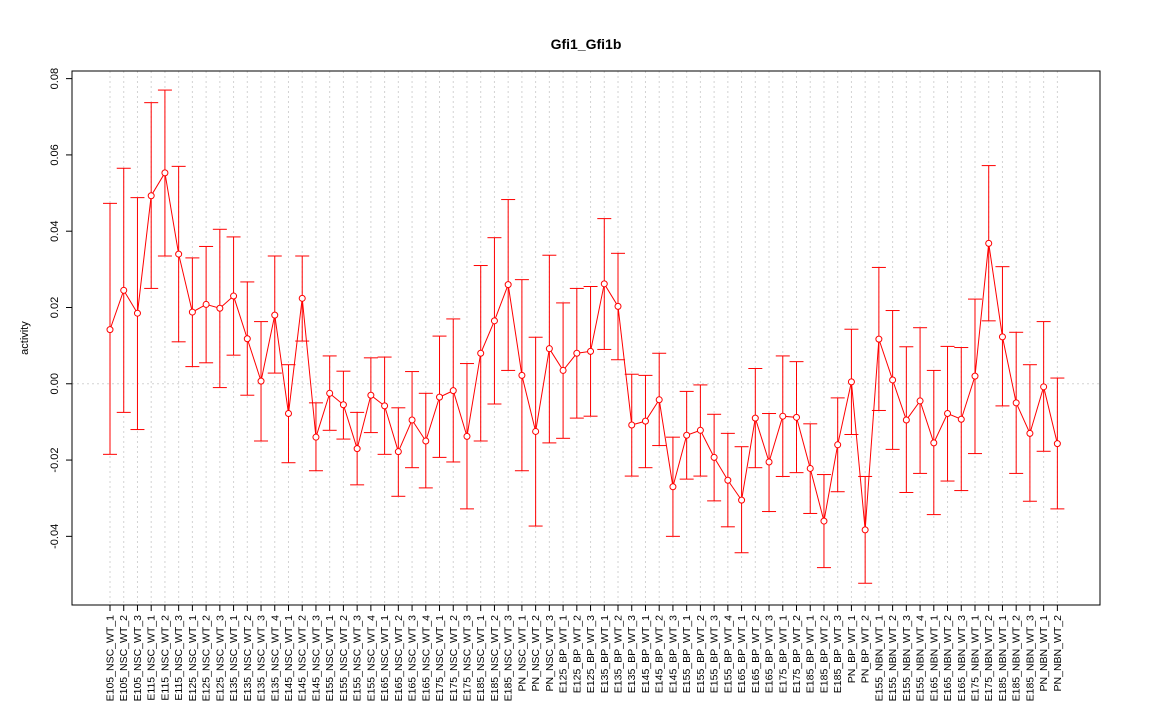  What do you see at coordinates (358, 658) in the screenshot?
I see `x-tick-label: E155_NSC_WT_3` at bounding box center [358, 658].